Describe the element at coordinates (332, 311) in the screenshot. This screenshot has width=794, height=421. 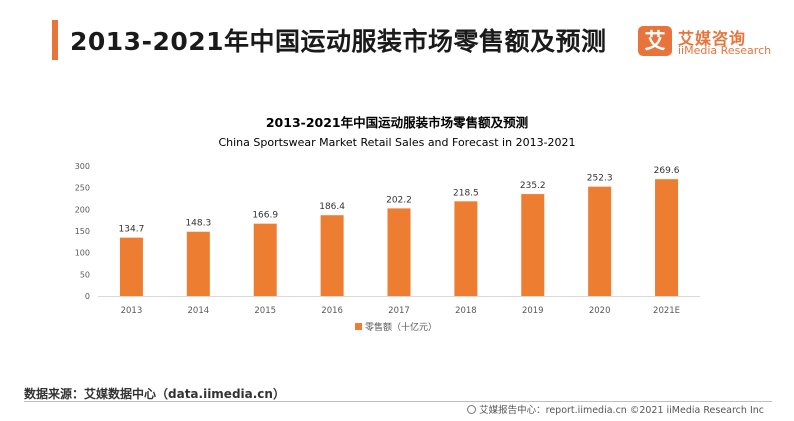
I see `x-tick-label: 2016` at that location.